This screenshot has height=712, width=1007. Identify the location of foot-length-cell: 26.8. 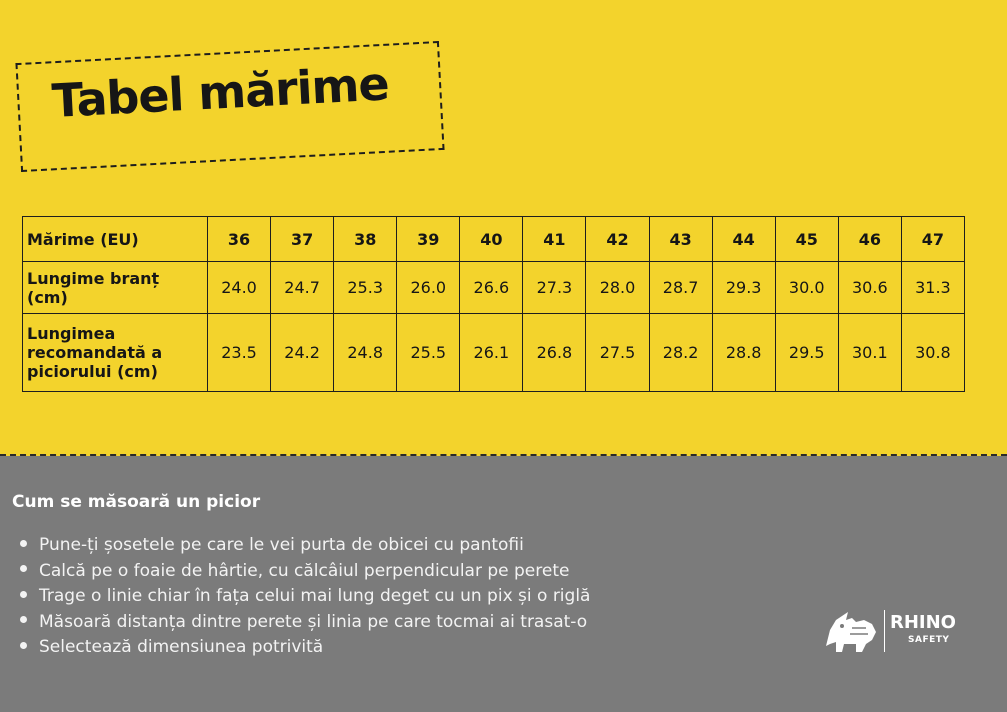
(554, 352).